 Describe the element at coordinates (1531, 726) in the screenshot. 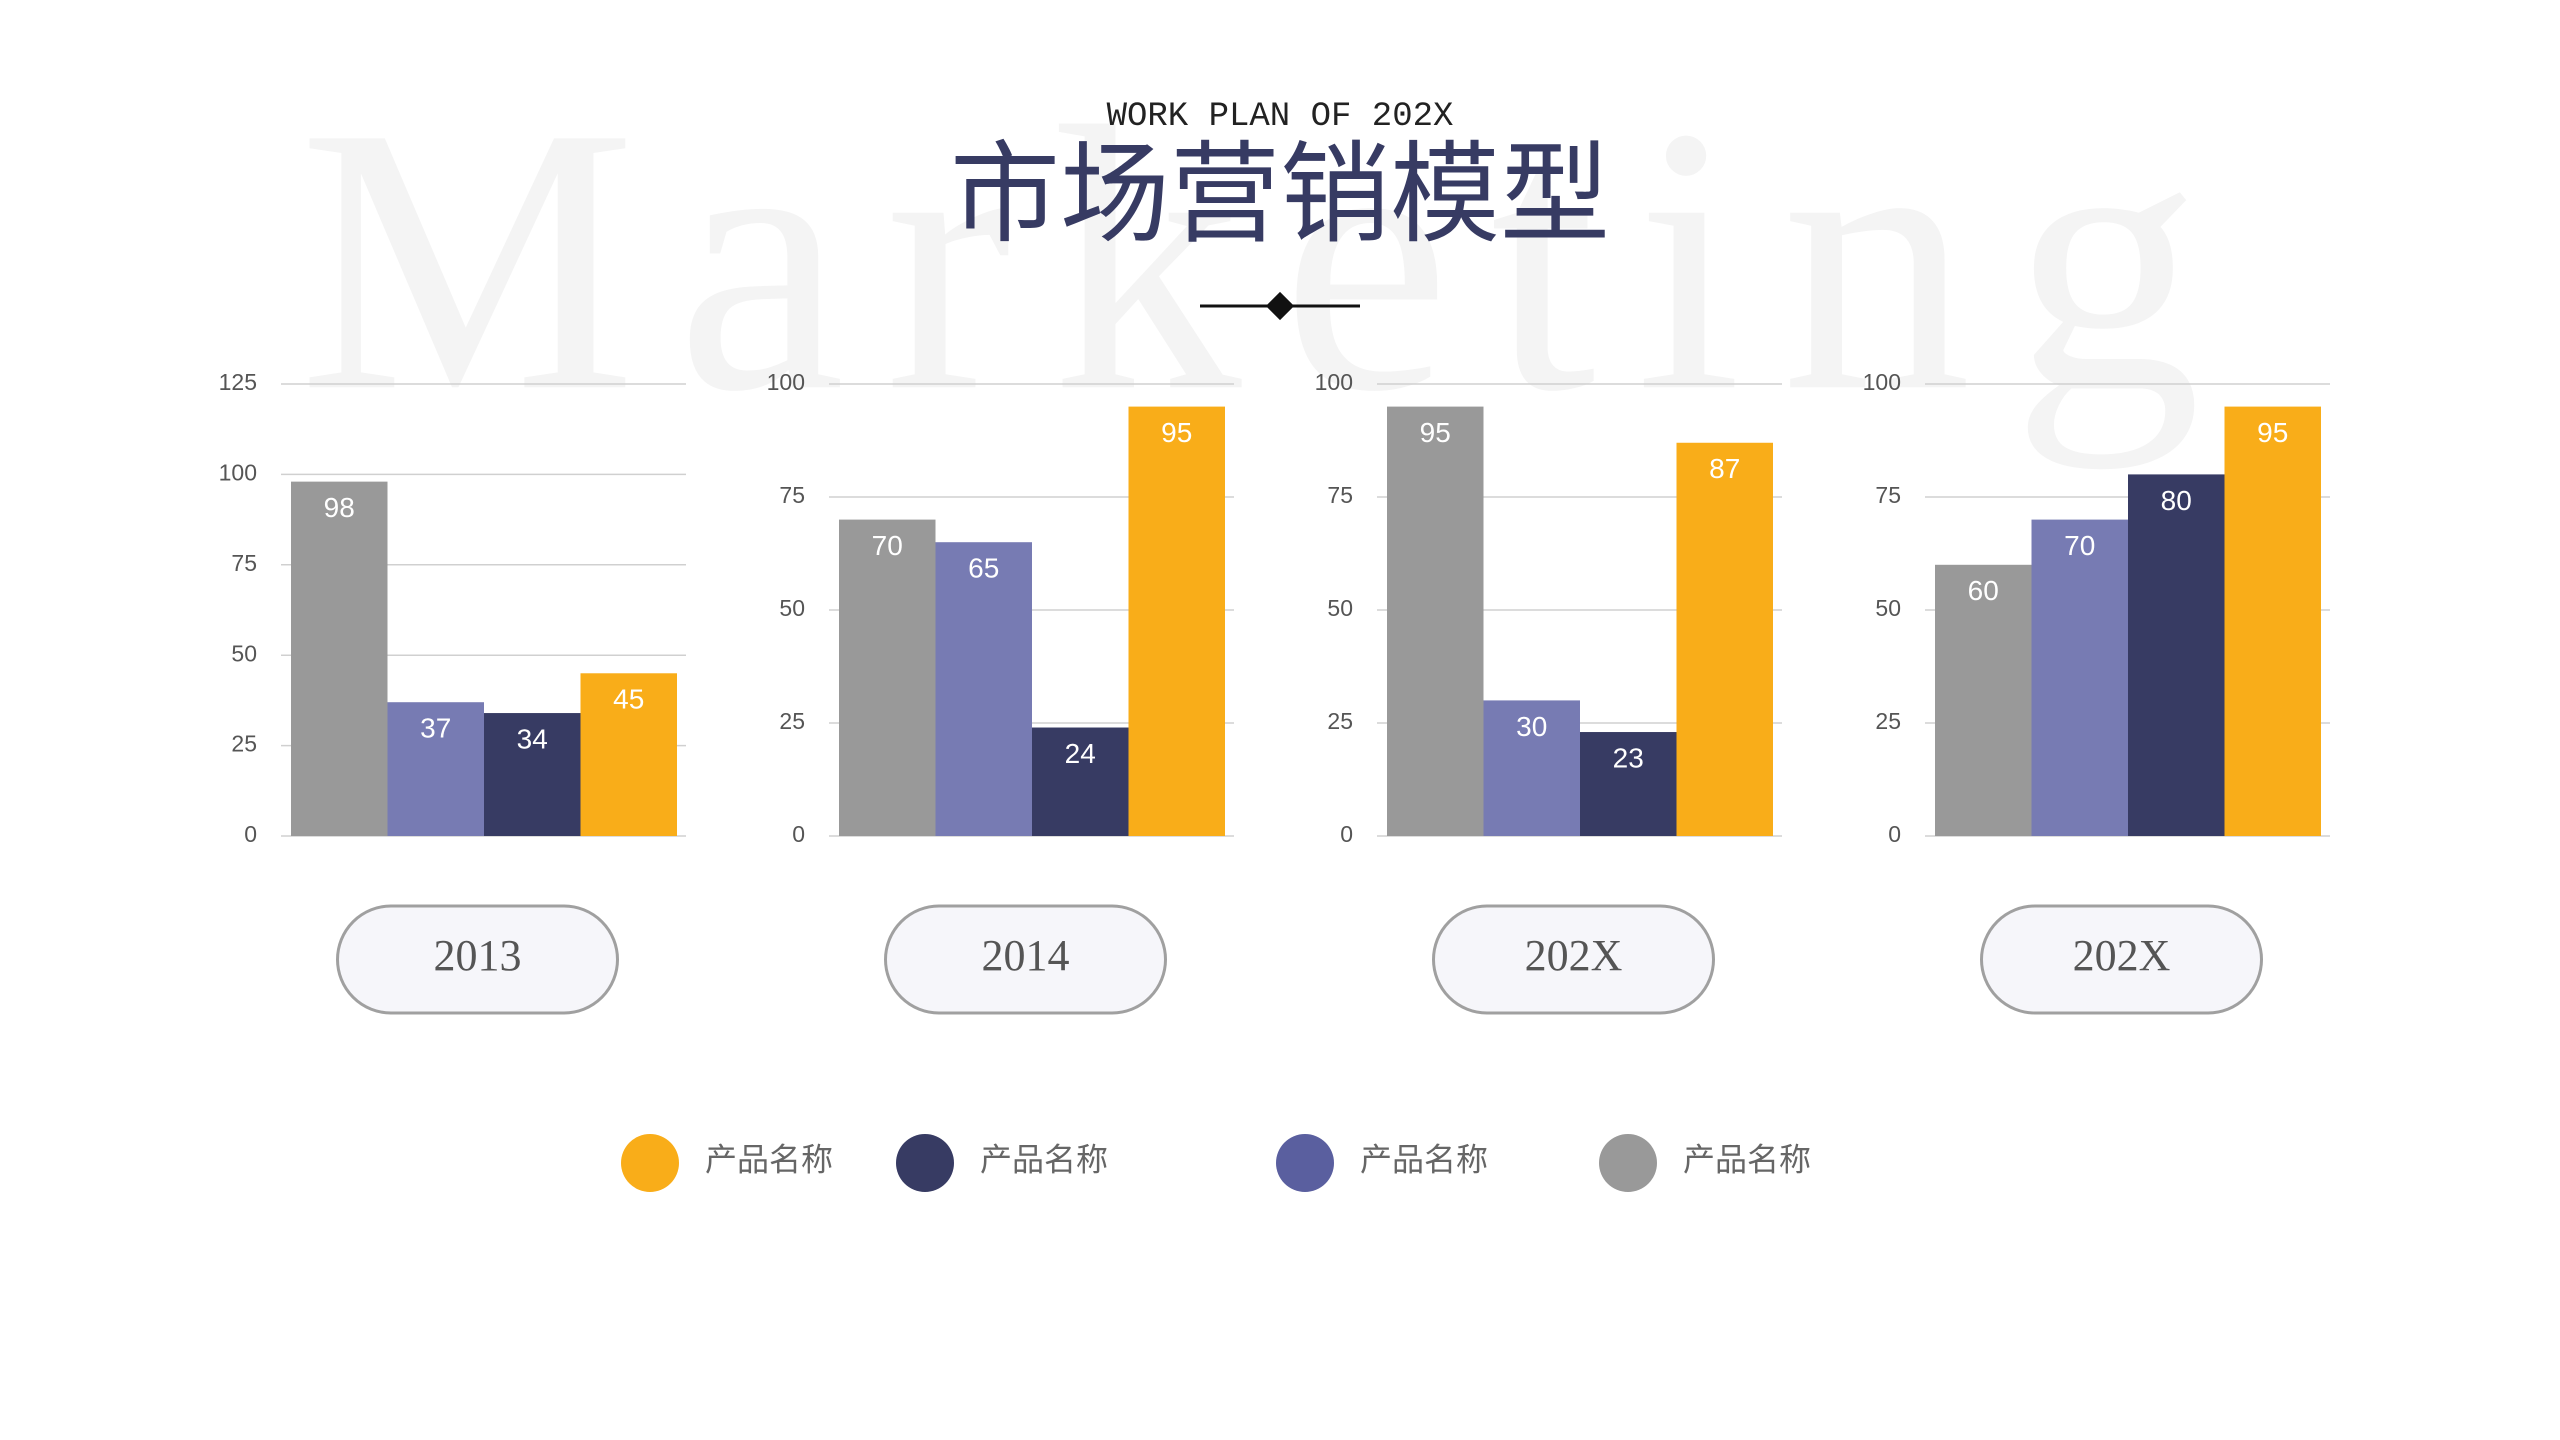

I see `value-label: 30` at that location.